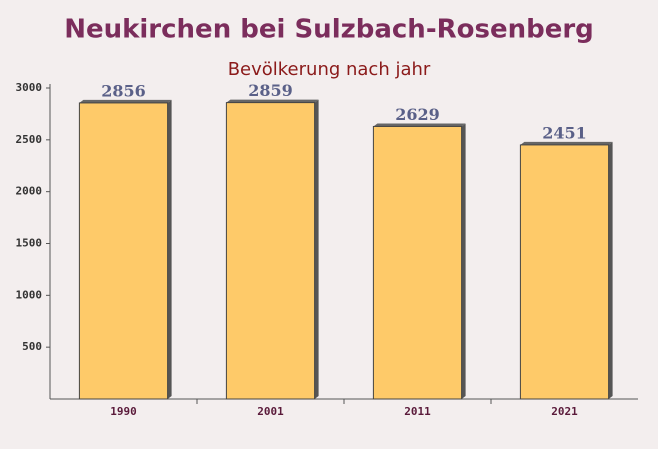 This screenshot has height=449, width=658. Describe the element at coordinates (123, 411) in the screenshot. I see `x-tick-label: 1990` at that location.